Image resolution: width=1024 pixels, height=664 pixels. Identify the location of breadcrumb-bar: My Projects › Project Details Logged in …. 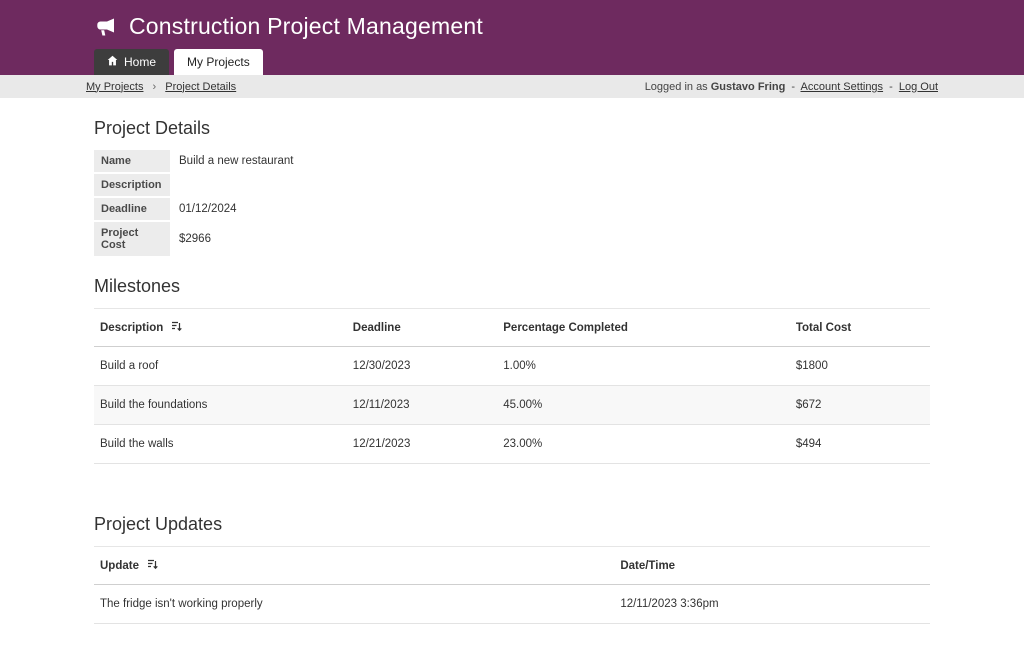
(512, 86).